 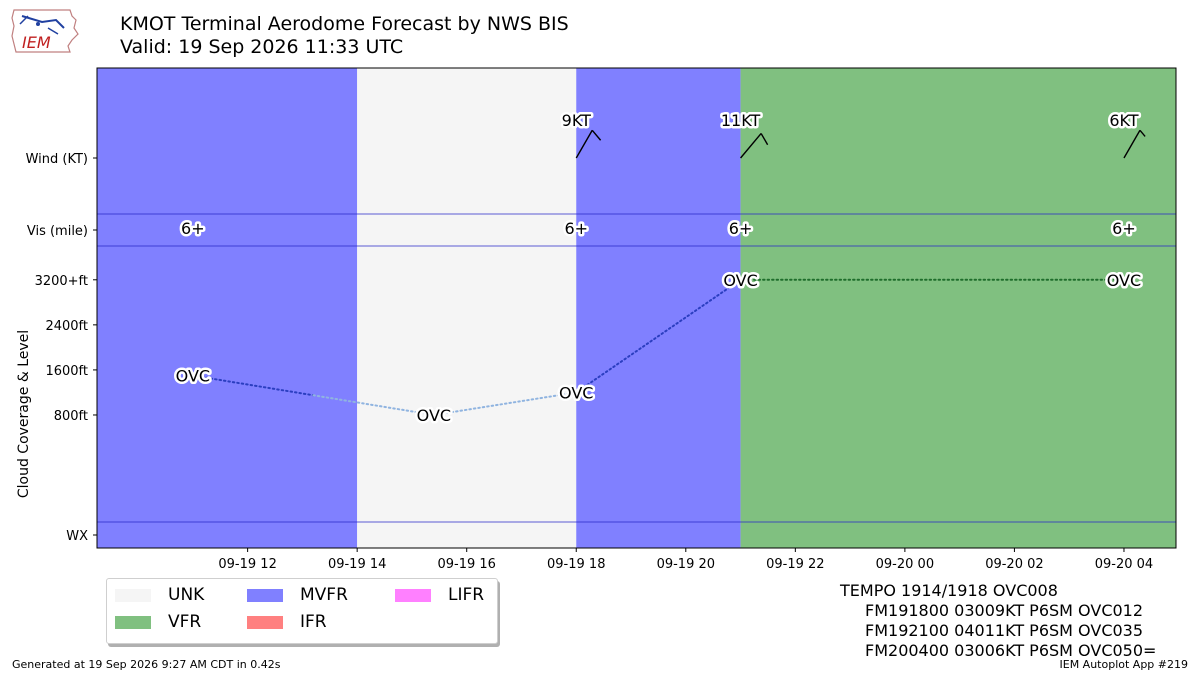 I want to click on y-axis-label: Cloud Coverage & Level, so click(x=24, y=414).